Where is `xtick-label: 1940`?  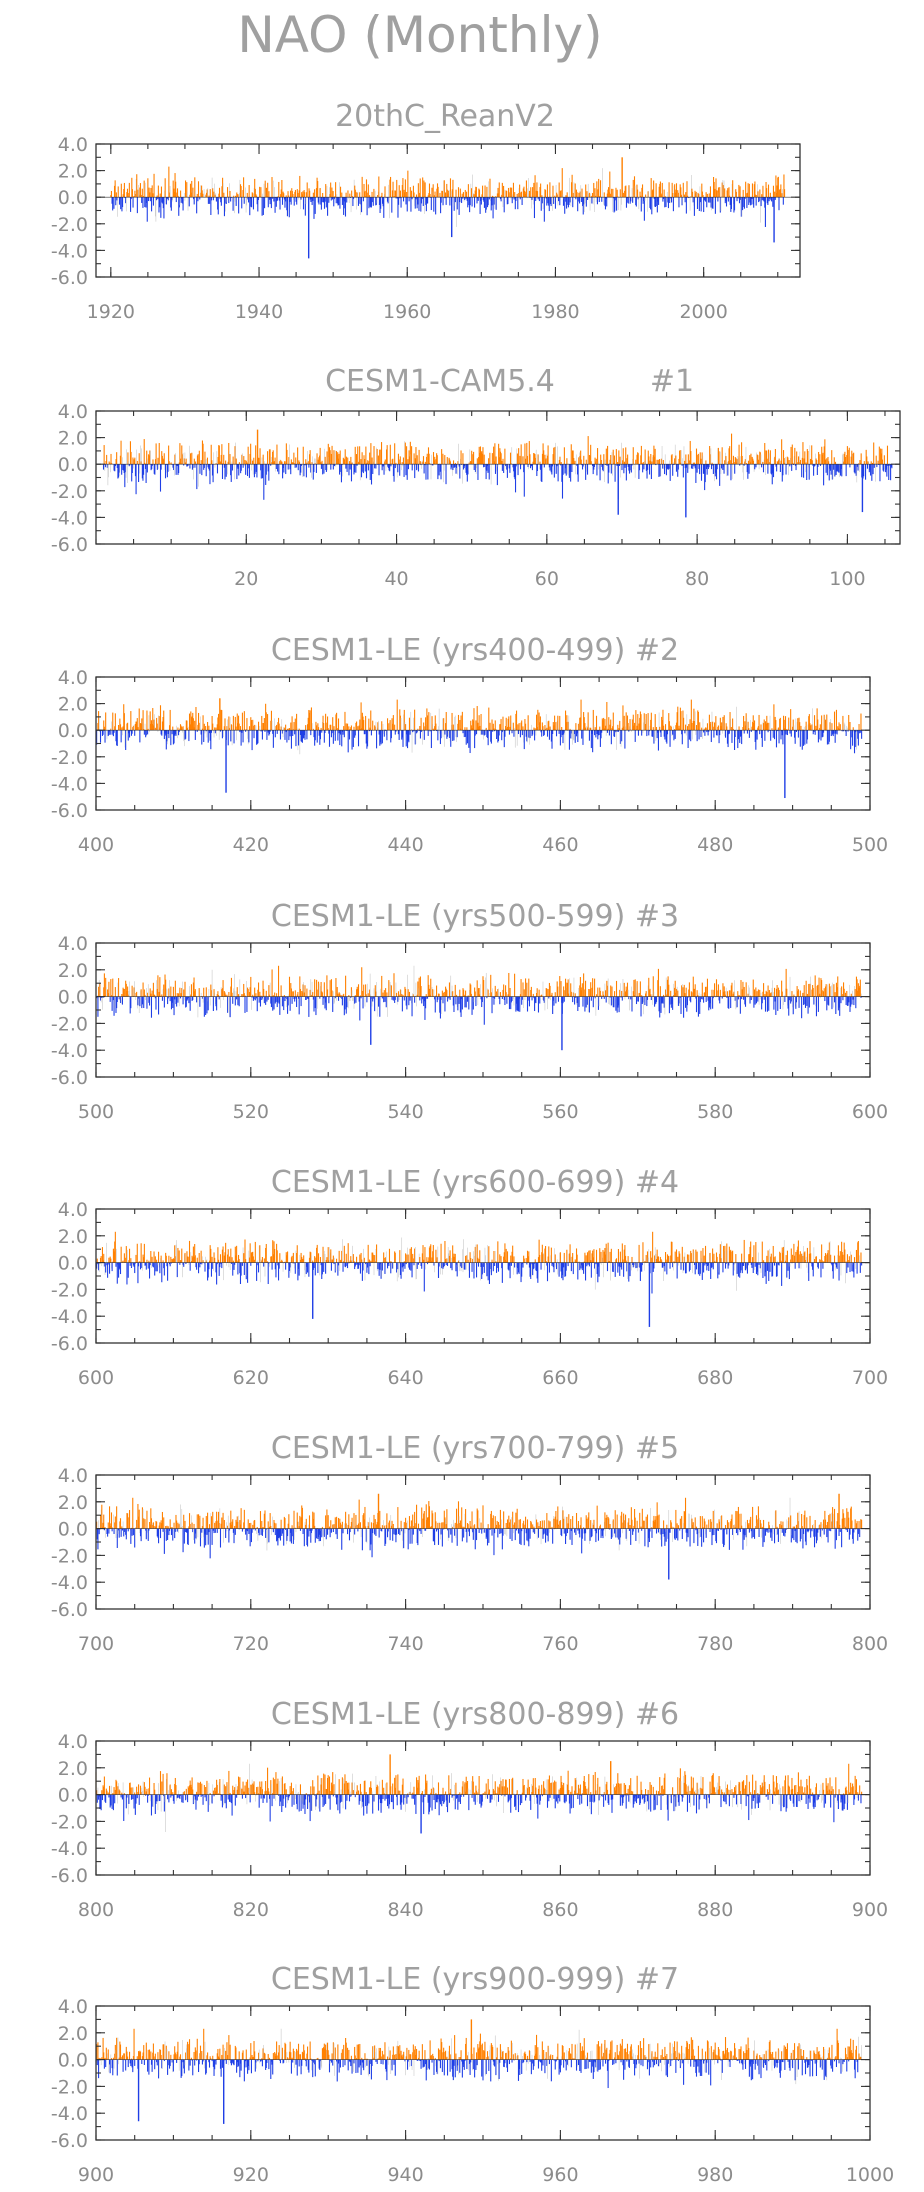 xtick-label: 1940 is located at coordinates (259, 312).